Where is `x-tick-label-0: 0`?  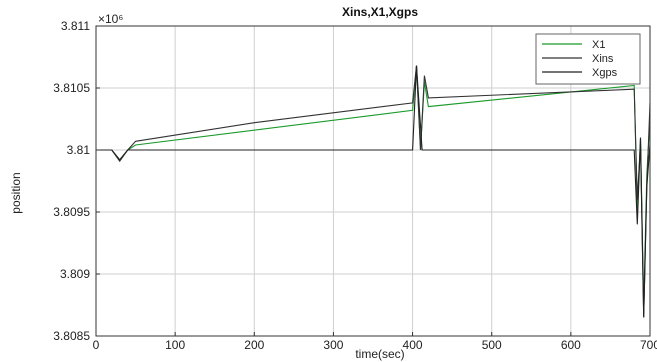 x-tick-label-0: 0 is located at coordinates (96, 345).